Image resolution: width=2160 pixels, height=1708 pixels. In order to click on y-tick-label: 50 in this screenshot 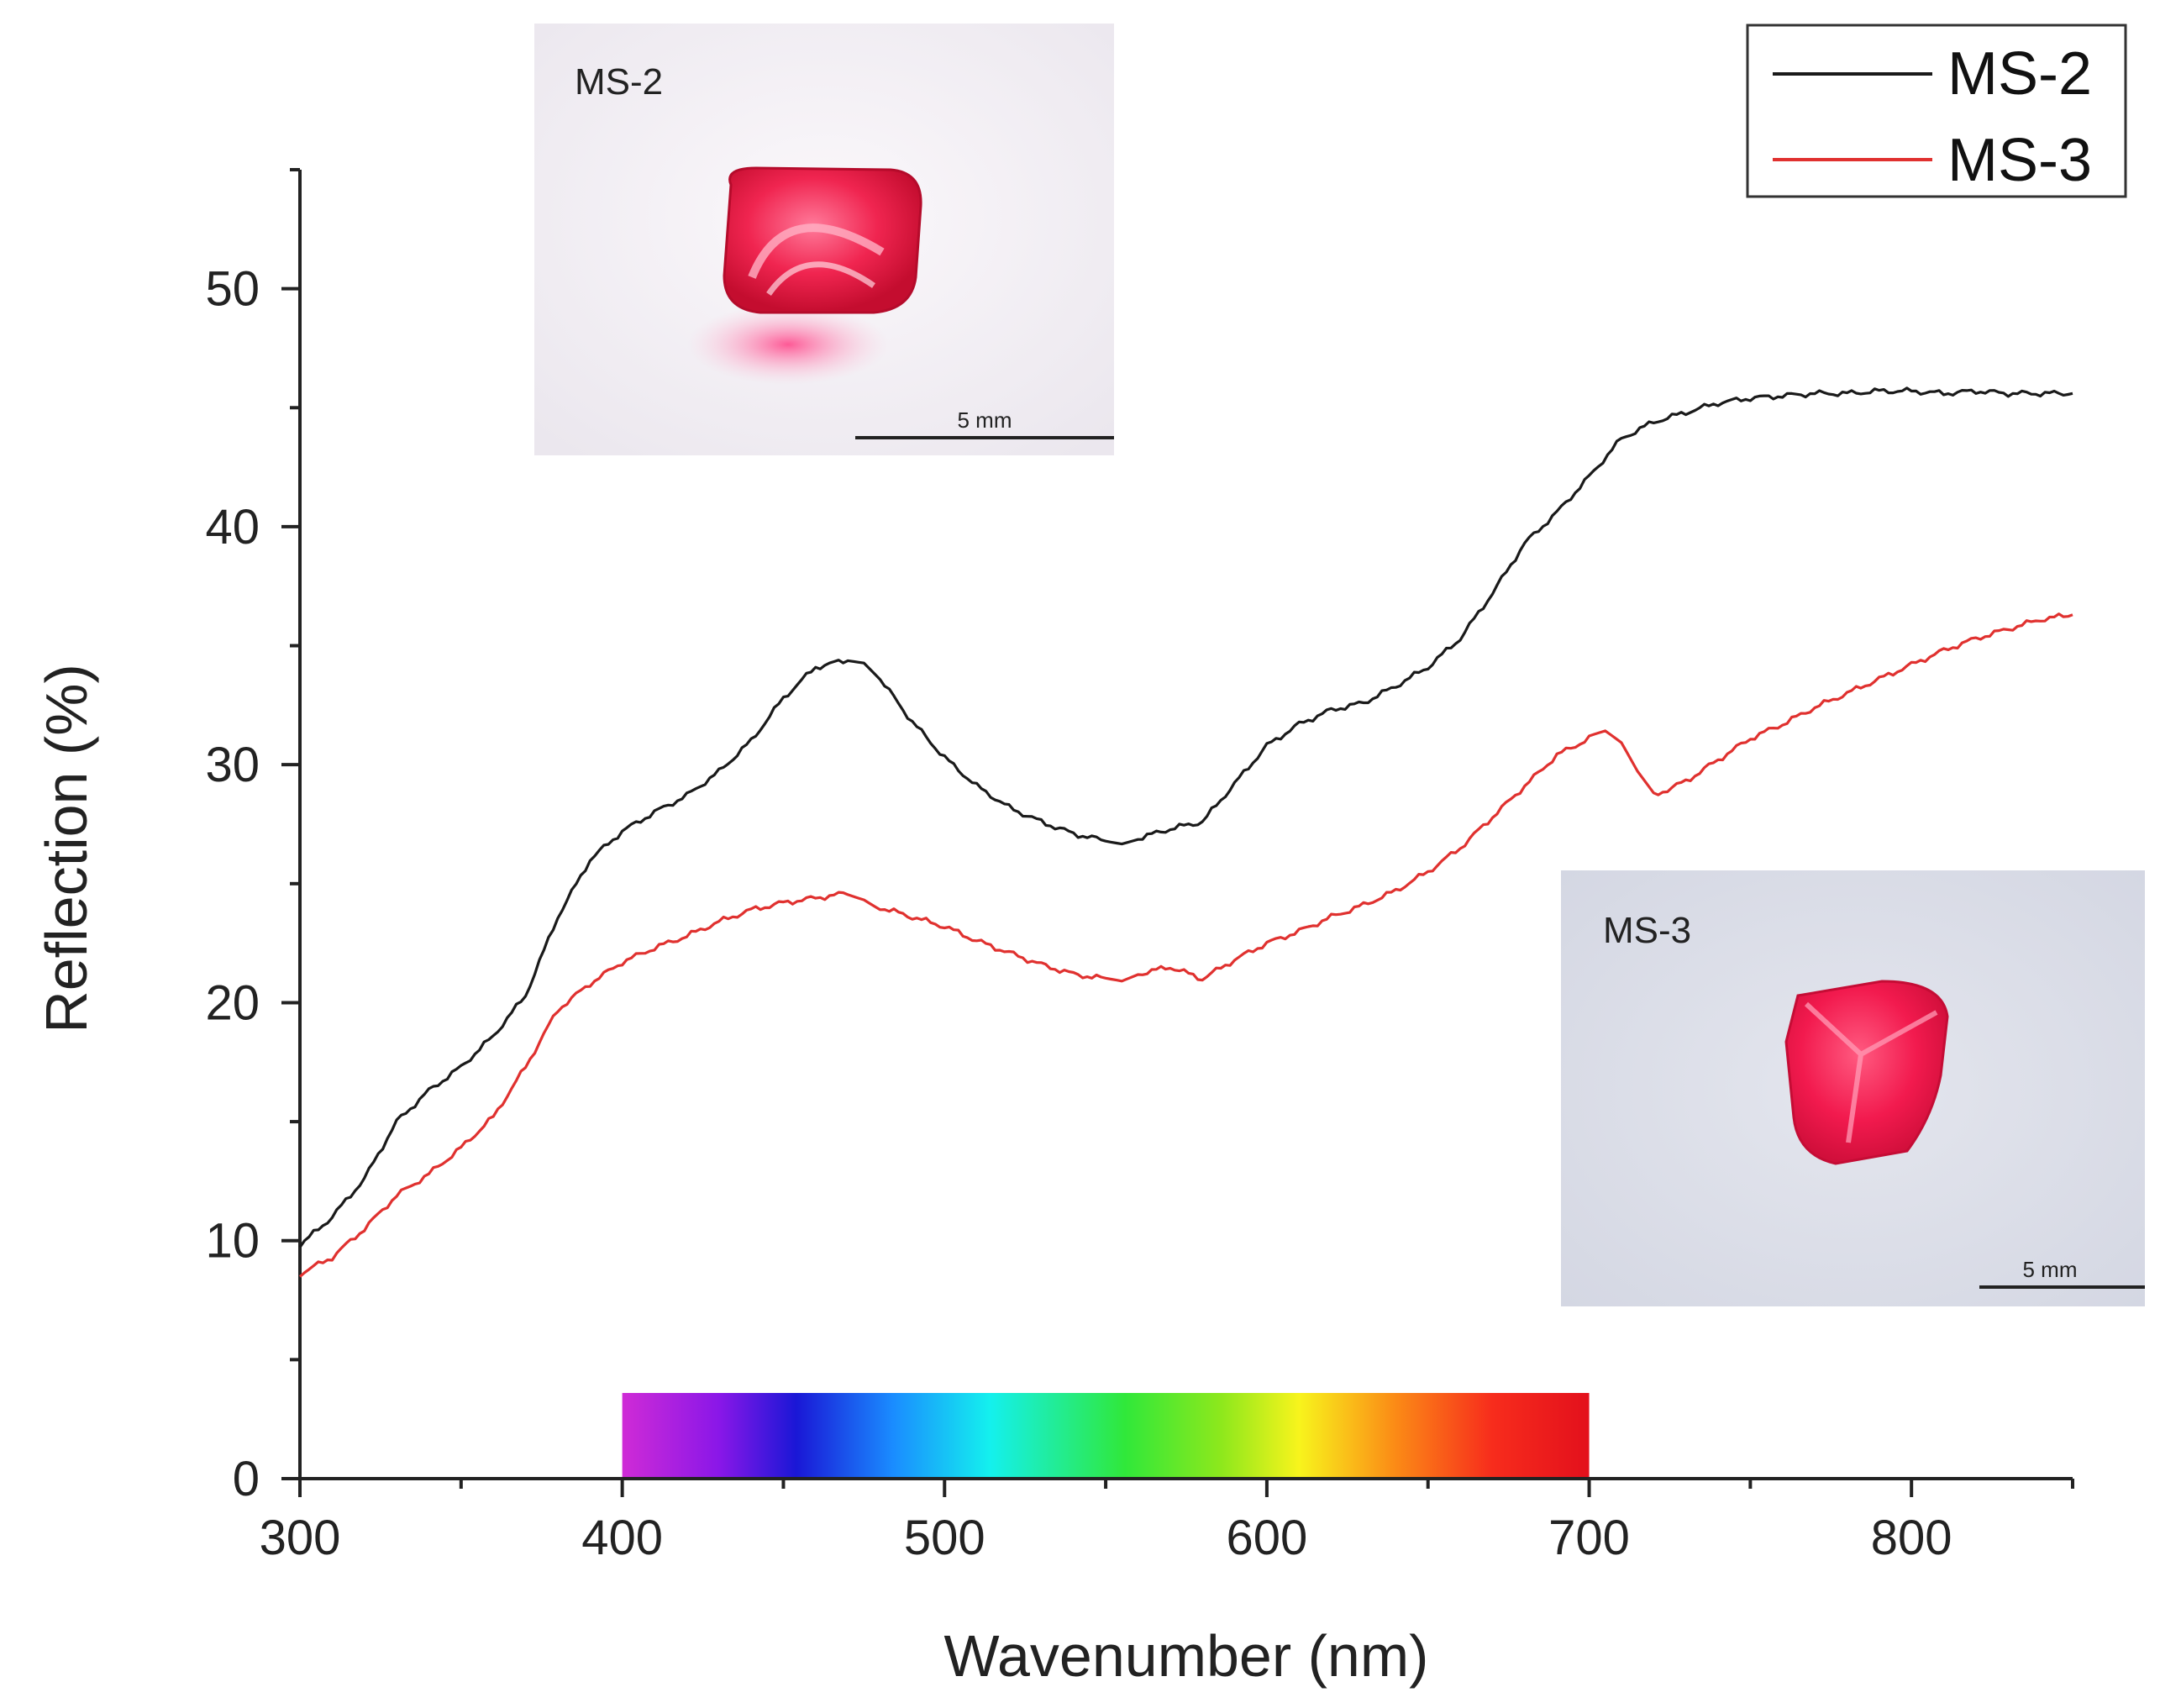, I will do `click(232, 289)`.